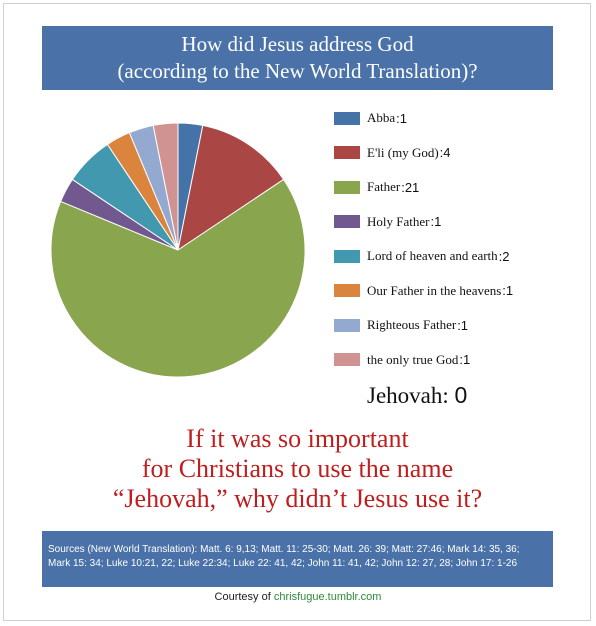 The image size is (596, 626). What do you see at coordinates (412, 324) in the screenshot?
I see `legend-label: Righteous Father` at bounding box center [412, 324].